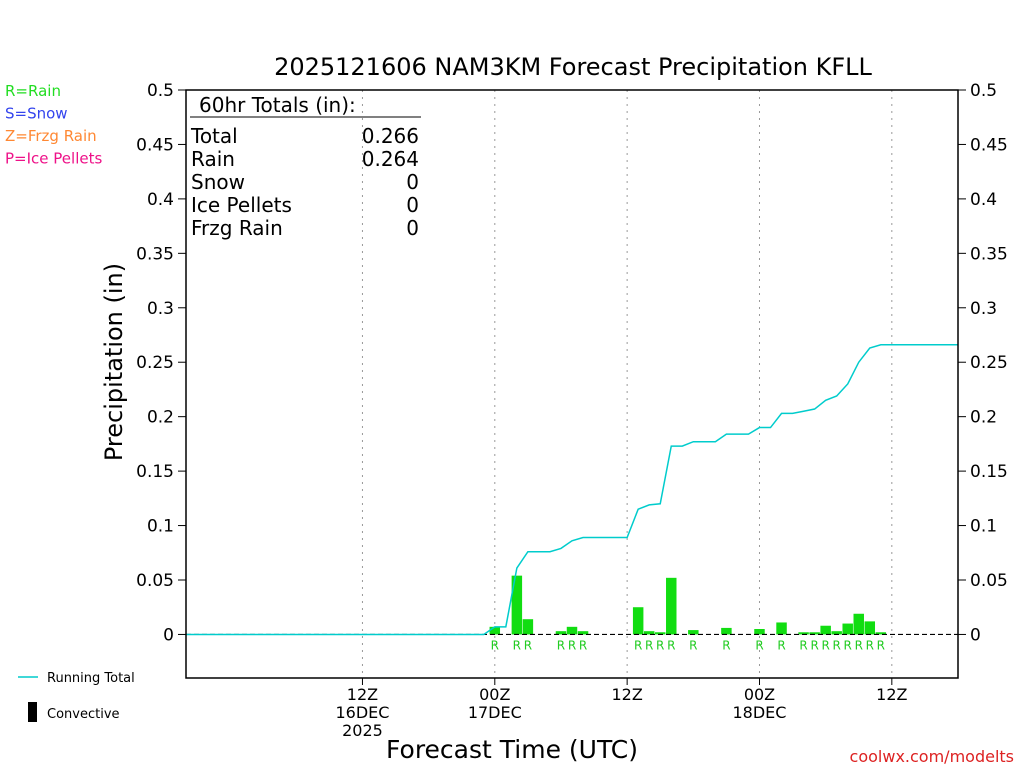 This screenshot has width=1024, height=768. What do you see at coordinates (213, 159) in the screenshot?
I see `totals-row-label: Rain` at bounding box center [213, 159].